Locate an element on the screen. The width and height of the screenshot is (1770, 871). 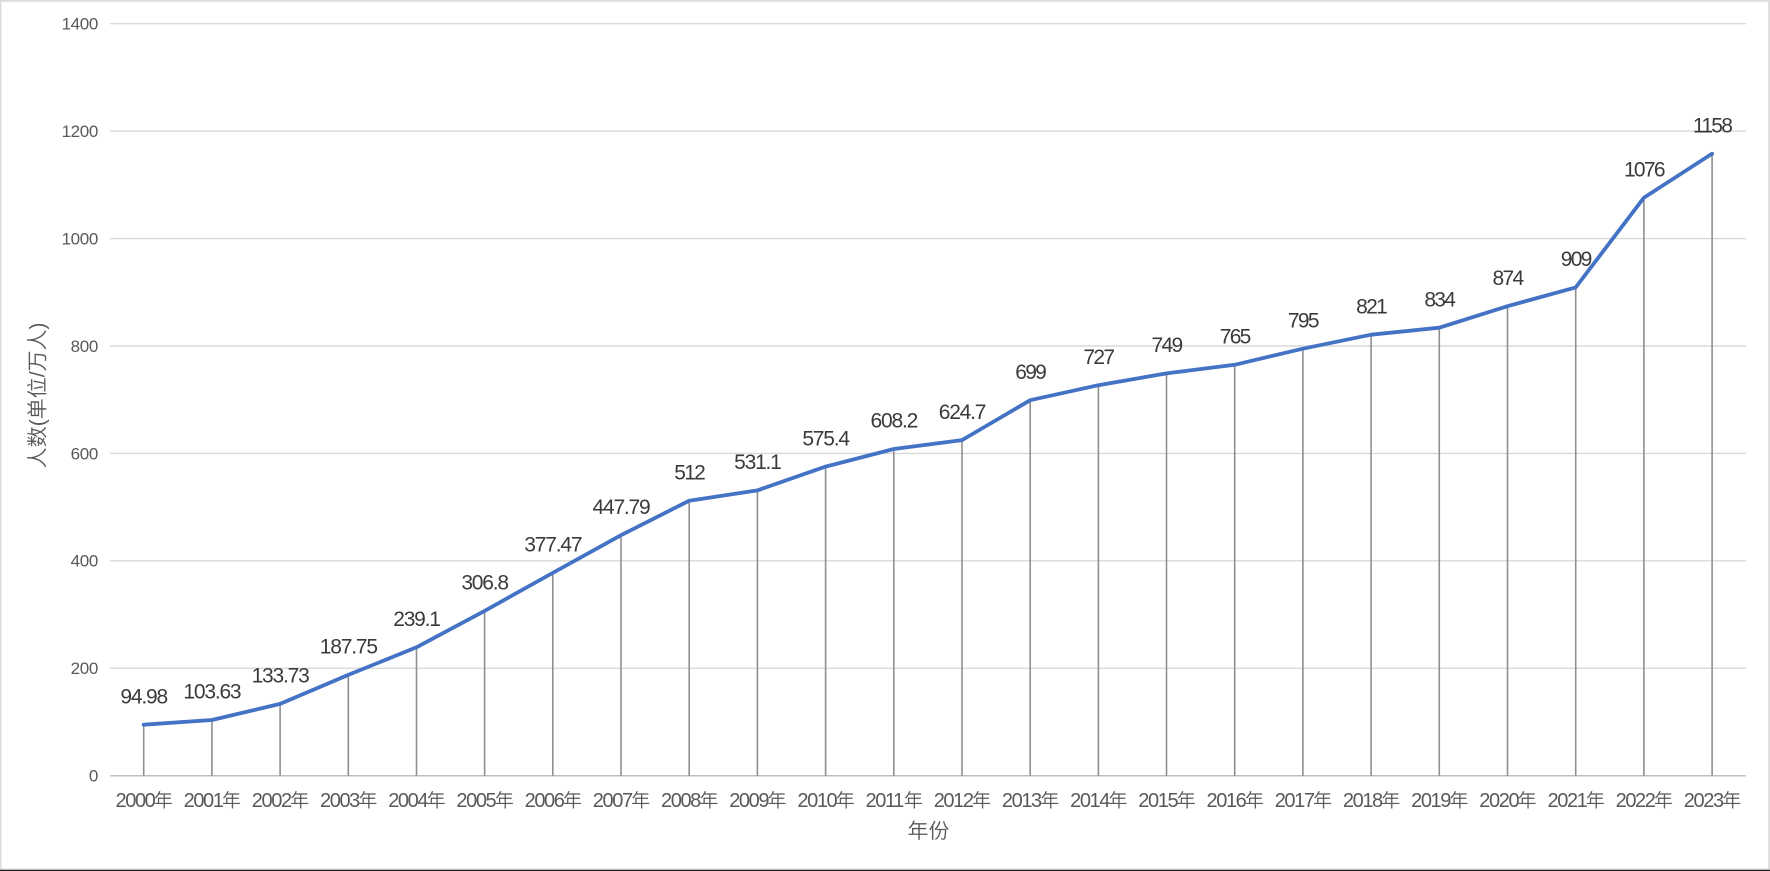
svg-text: 2022 is located at coordinates (1636, 801).